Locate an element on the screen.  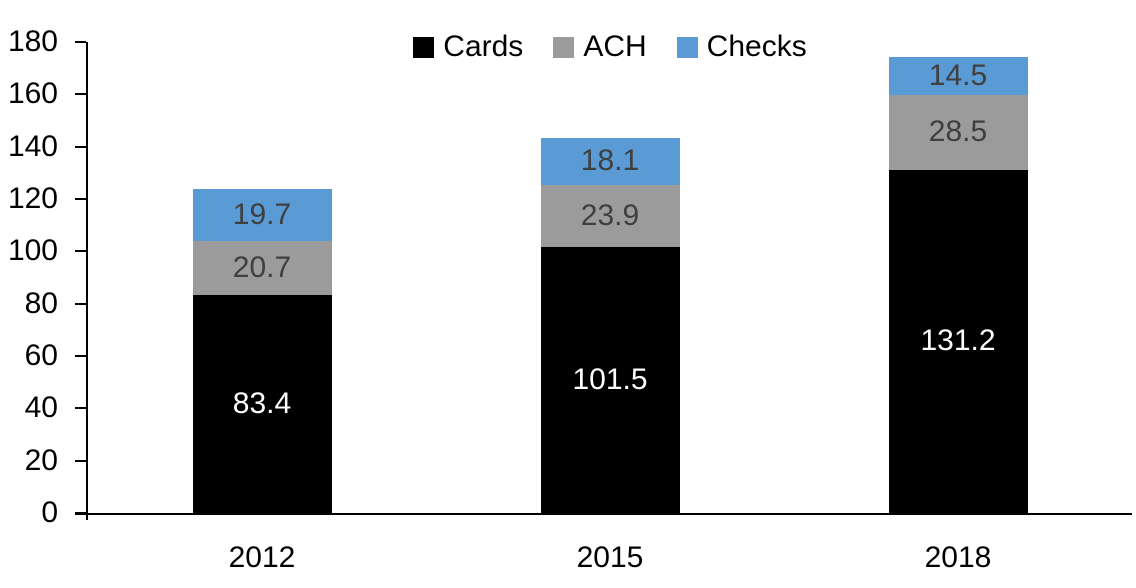
bar-segment-cards-2012 is located at coordinates (262, 403).